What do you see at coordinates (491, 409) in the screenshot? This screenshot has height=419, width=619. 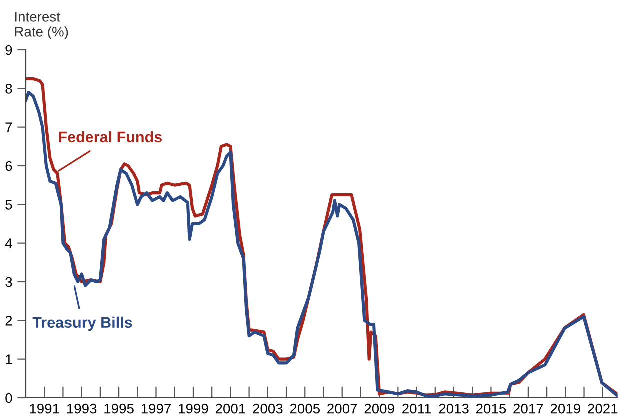 I see `x-tick-label: 2015` at bounding box center [491, 409].